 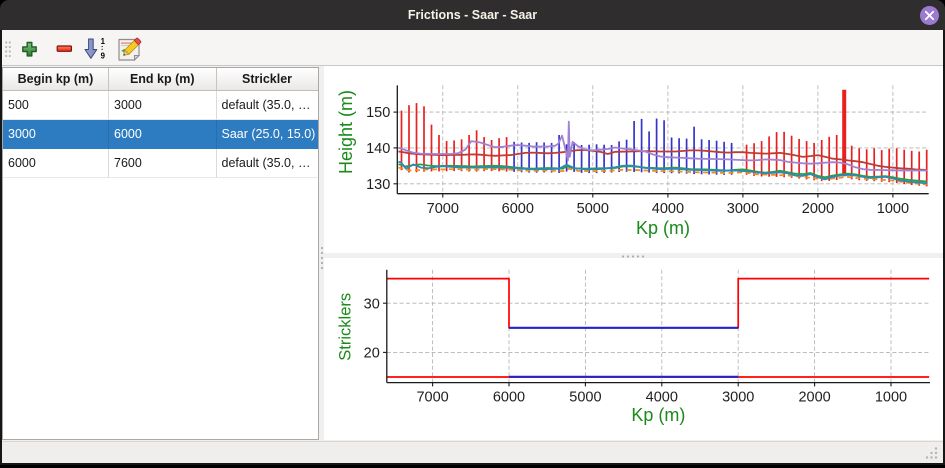 I want to click on svg-text: 140, so click(x=378, y=149).